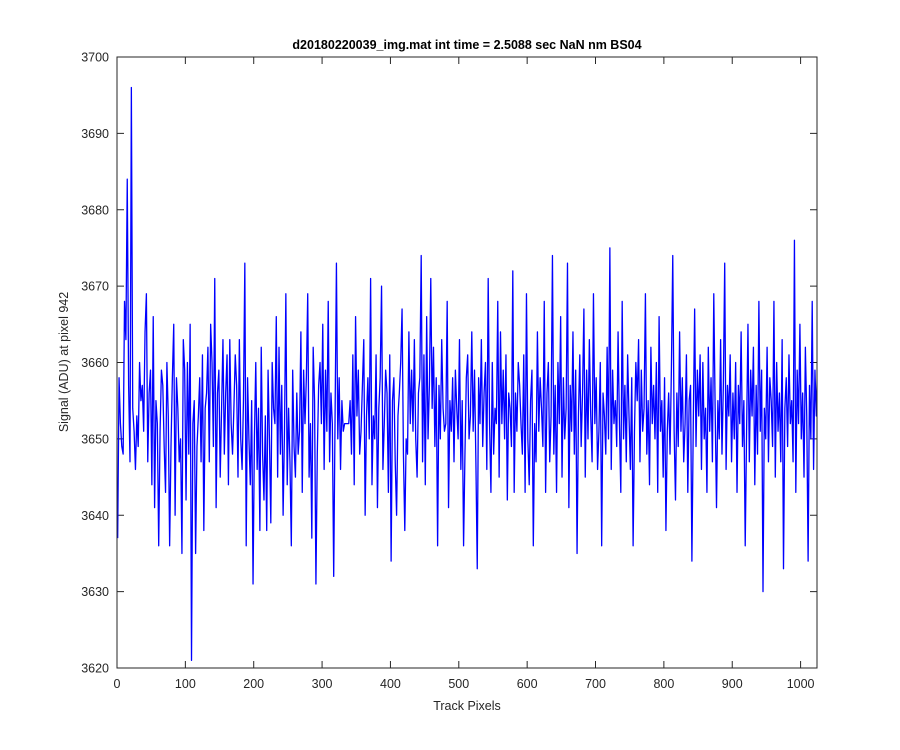 The height and width of the screenshot is (750, 900). I want to click on x-tick-label: 400, so click(390, 684).